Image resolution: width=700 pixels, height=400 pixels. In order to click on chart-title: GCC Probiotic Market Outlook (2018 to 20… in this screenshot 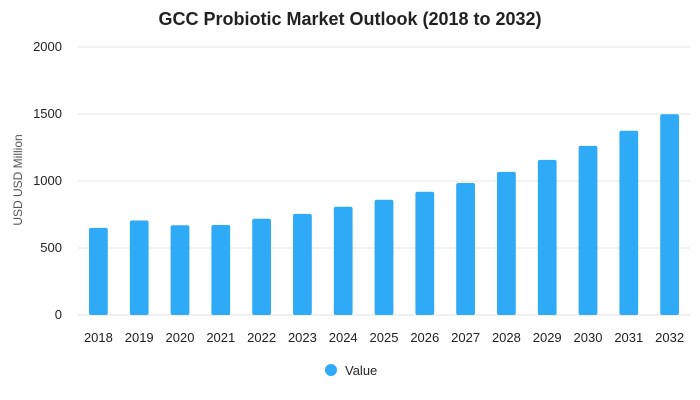, I will do `click(349, 19)`.